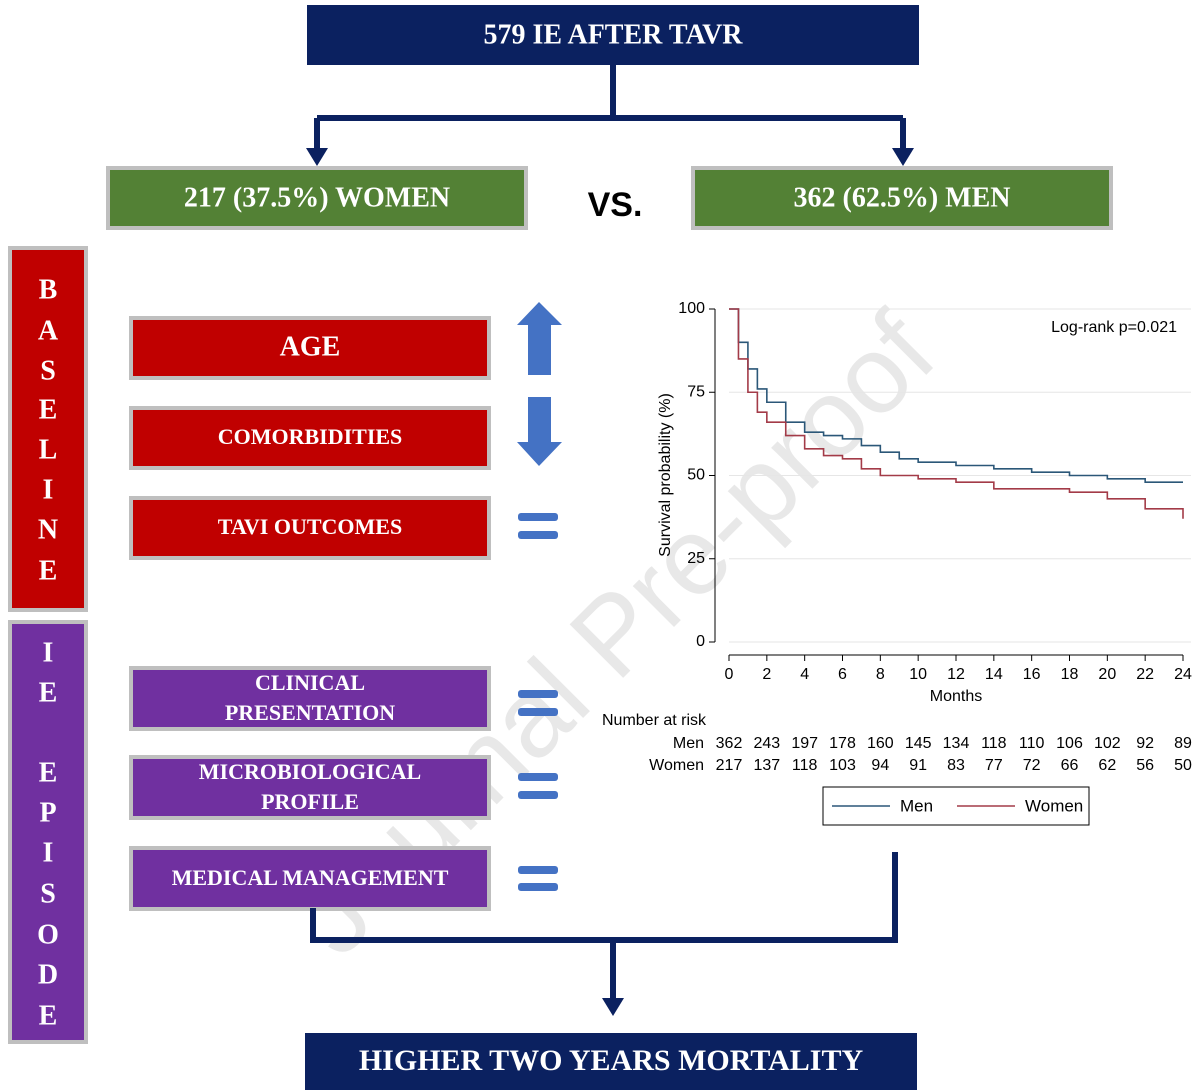 The image size is (1198, 1090). I want to click on x-tick-label: 2, so click(766, 674).